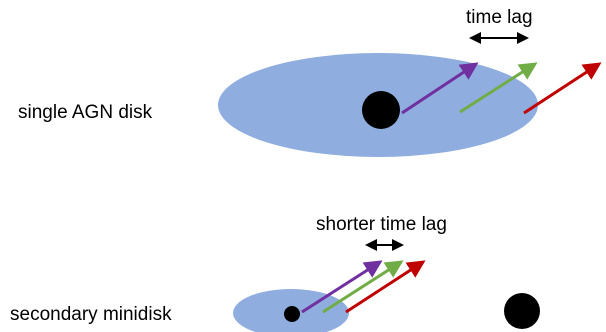  I want to click on green-light-arrow-short, so click(363, 287).